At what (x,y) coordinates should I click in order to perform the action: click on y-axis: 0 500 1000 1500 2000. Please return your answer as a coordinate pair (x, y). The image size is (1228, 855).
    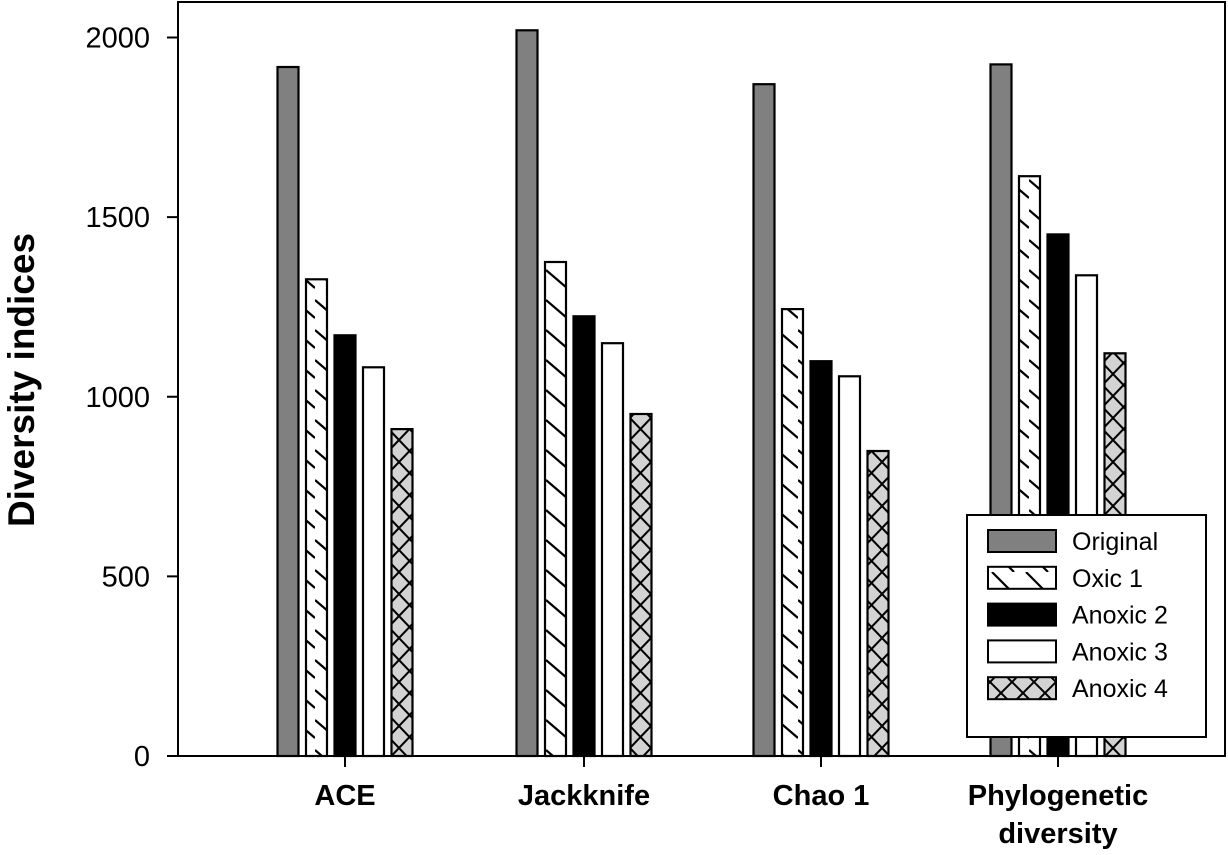
    Looking at the image, I should click on (131, 398).